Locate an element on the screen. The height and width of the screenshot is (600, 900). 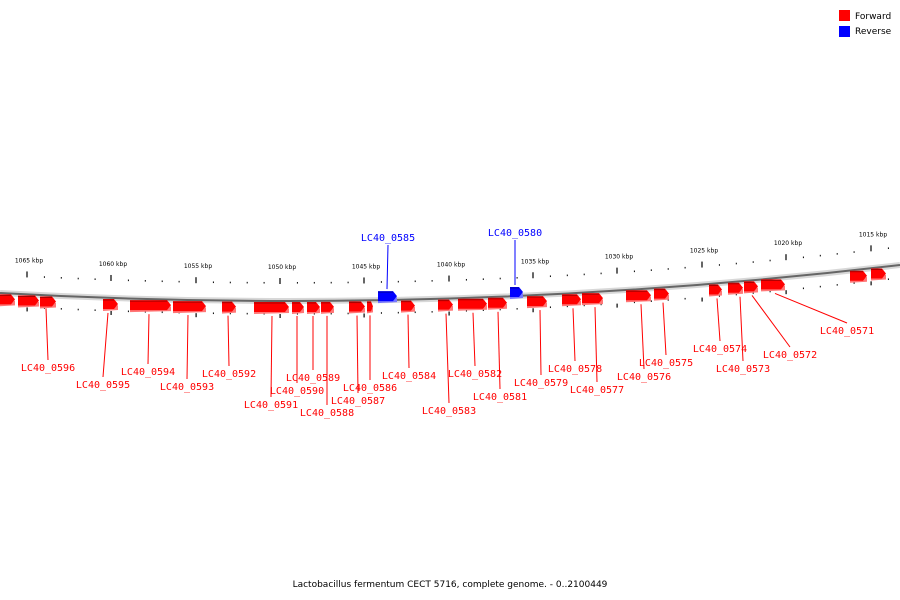
gene-label-group: LC40_0579 is located at coordinates (541, 349).